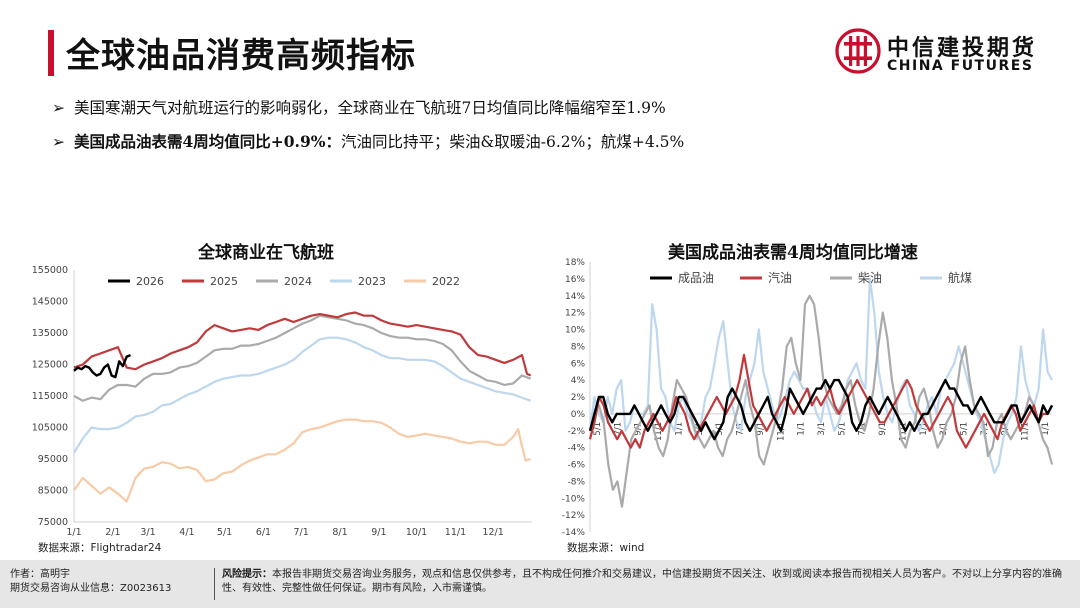  I want to click on y-tick-label: 16%, so click(575, 280).